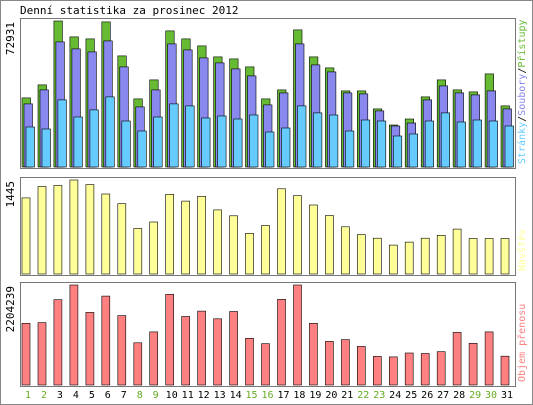 This screenshot has width=533, height=405. I want to click on legend-transfer: Objem přenosu, so click(522, 343).